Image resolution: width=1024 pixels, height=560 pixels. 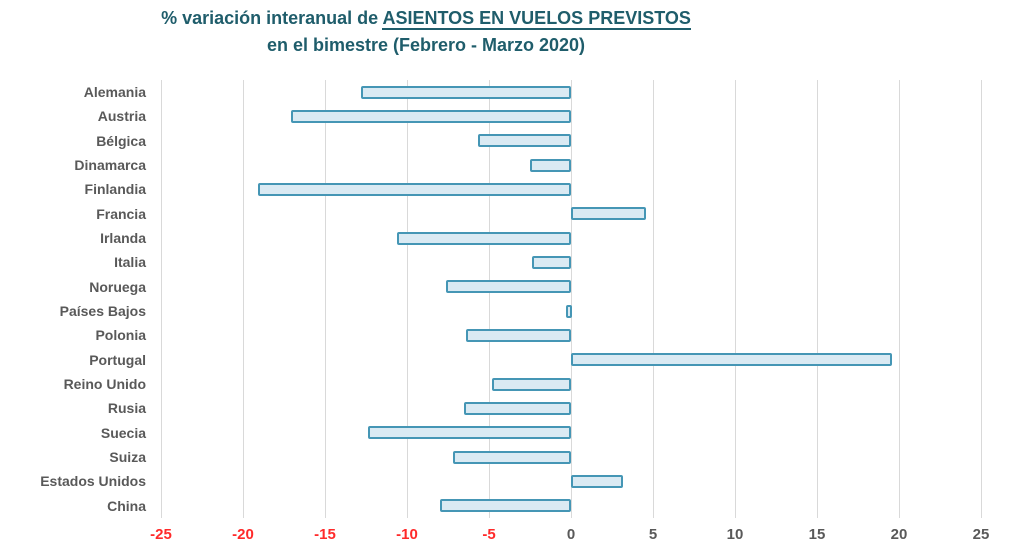 I want to click on x-tick-label: 5, so click(x=653, y=534).